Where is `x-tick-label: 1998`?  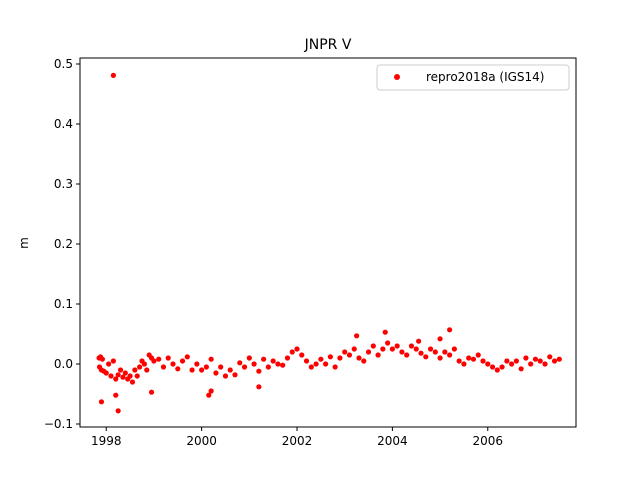 x-tick-label: 1998 is located at coordinates (106, 441).